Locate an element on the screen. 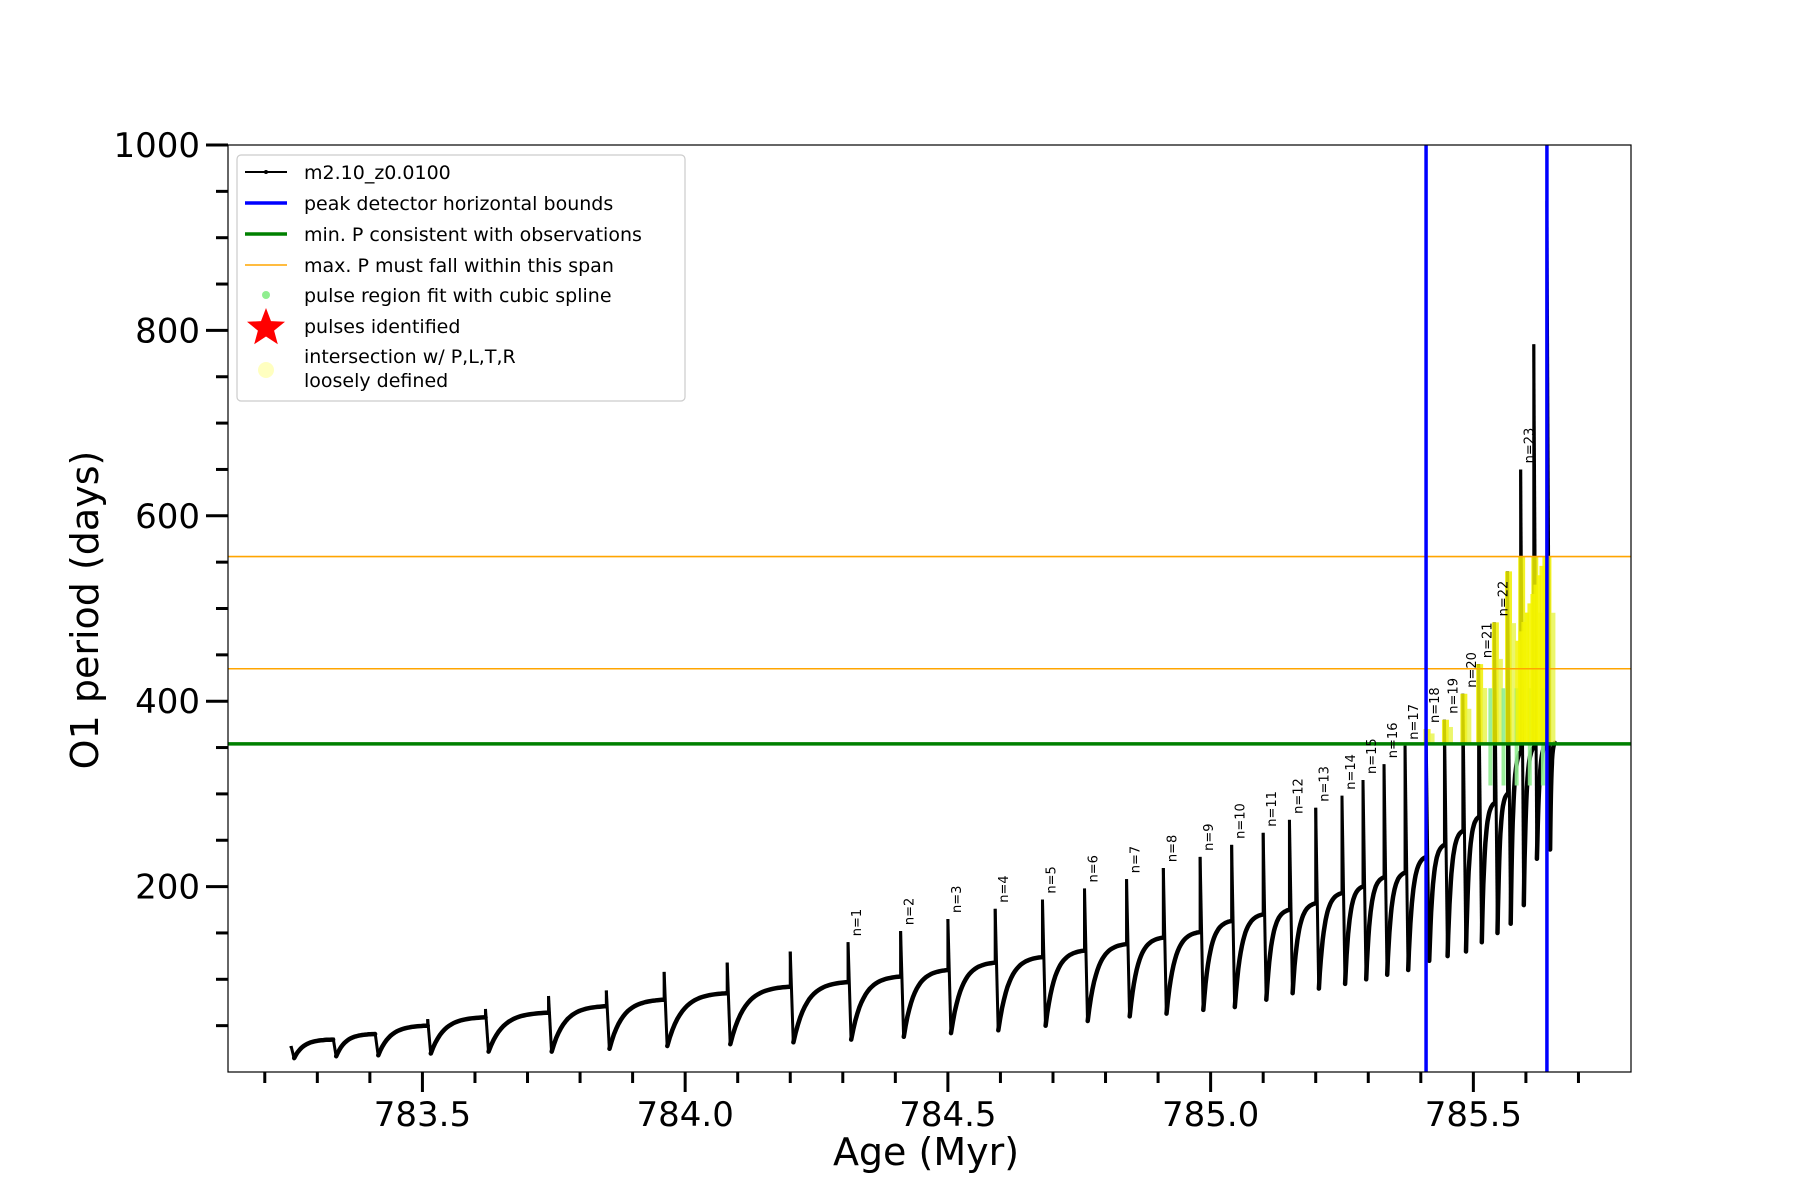  legend-item: m2.10_z0.0100 is located at coordinates (348, 173).